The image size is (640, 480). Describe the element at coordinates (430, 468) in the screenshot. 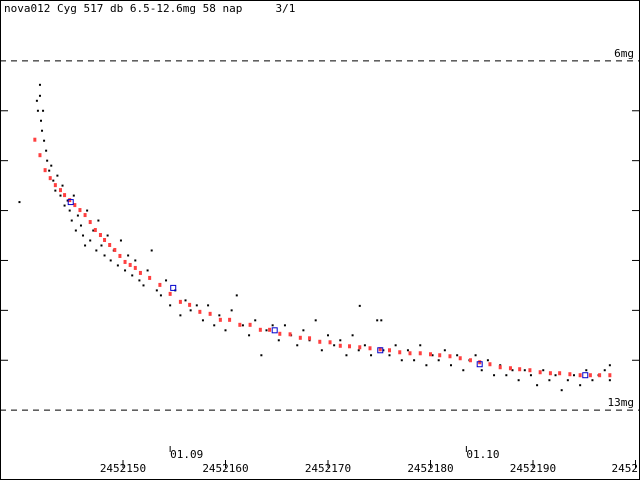

I see `x-tick-label: 2452180` at that location.